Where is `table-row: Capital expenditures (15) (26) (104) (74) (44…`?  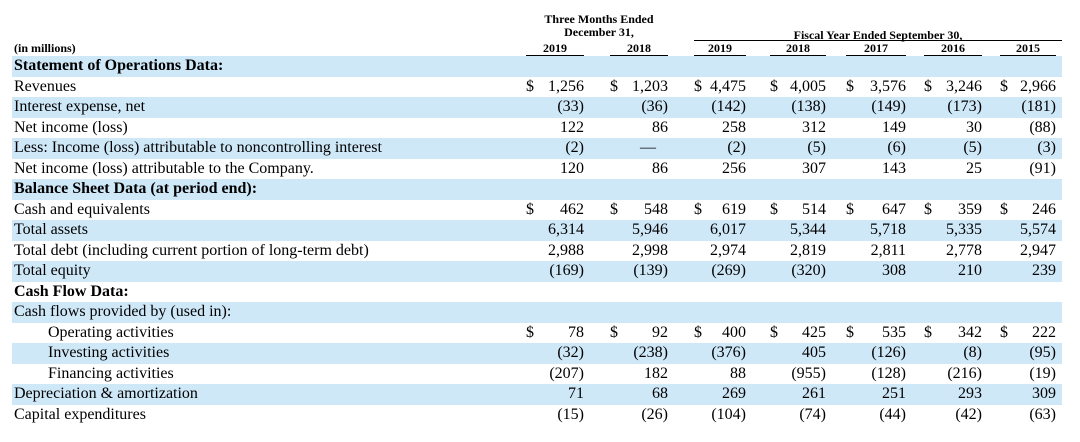 table-row: Capital expenditures (15) (26) (104) (74) (44… is located at coordinates (537, 415).